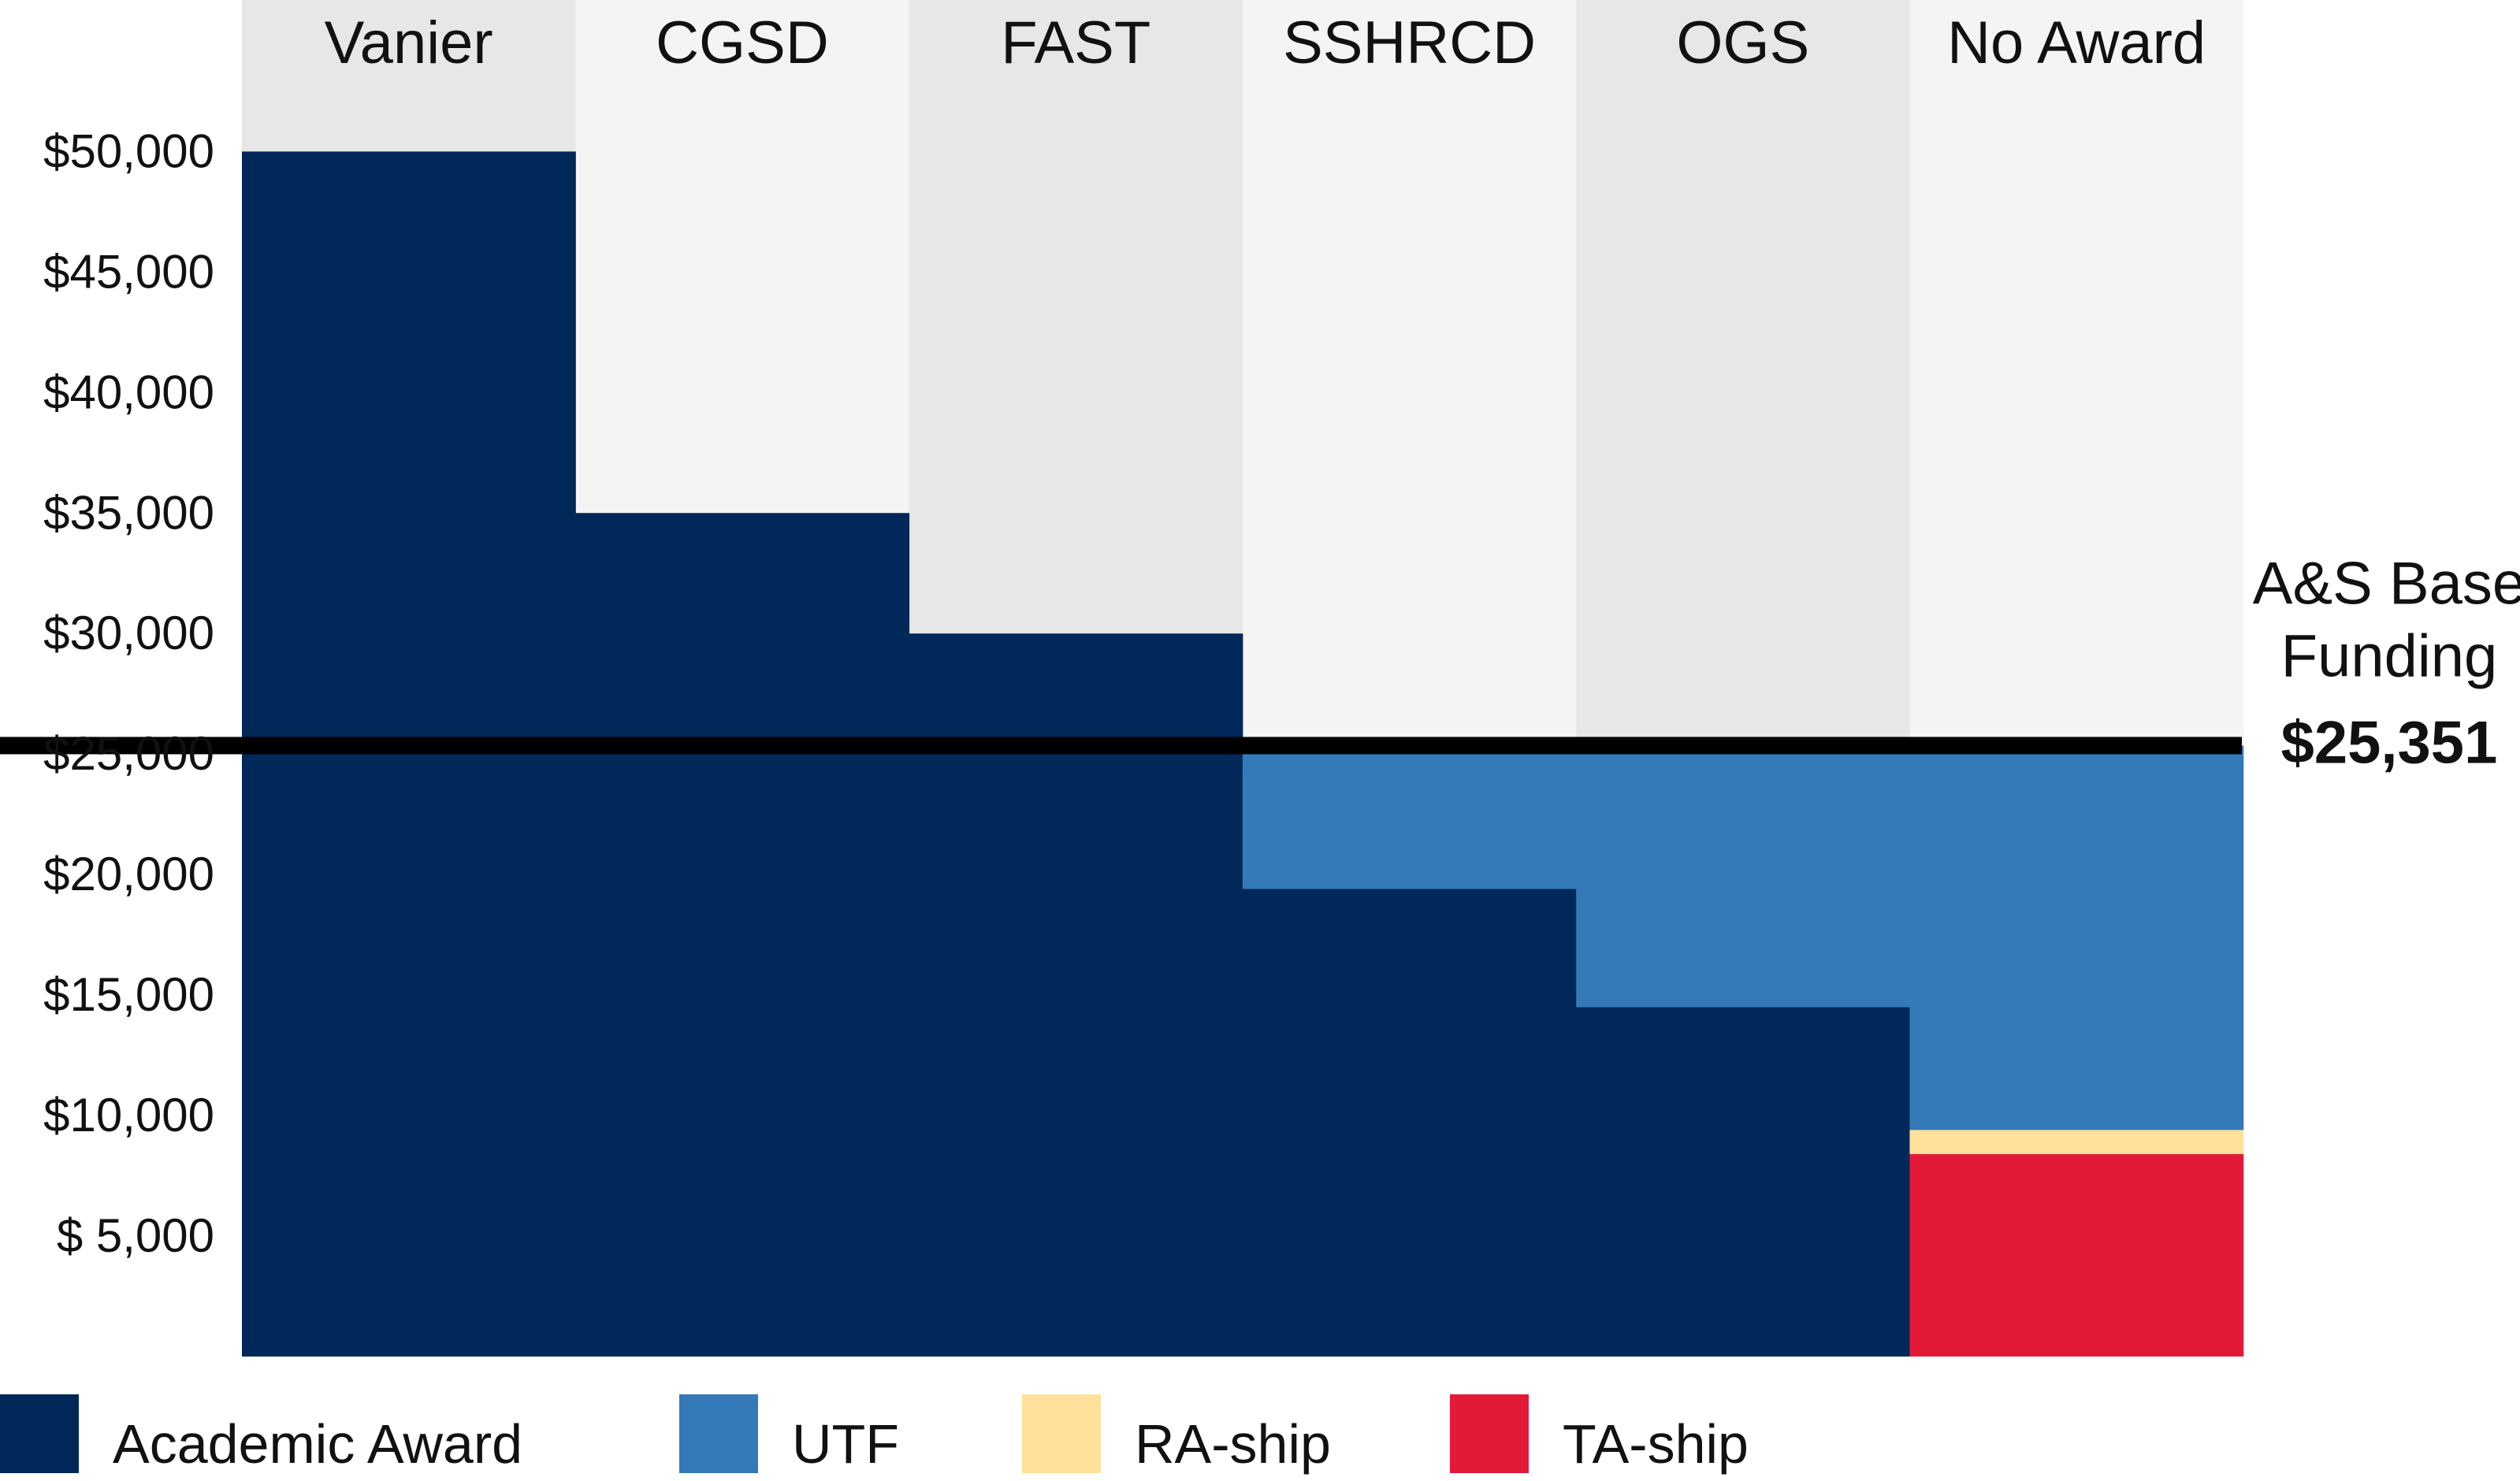 The image size is (2520, 1481). What do you see at coordinates (39, 1434) in the screenshot?
I see `legend-swatch-academic-award` at bounding box center [39, 1434].